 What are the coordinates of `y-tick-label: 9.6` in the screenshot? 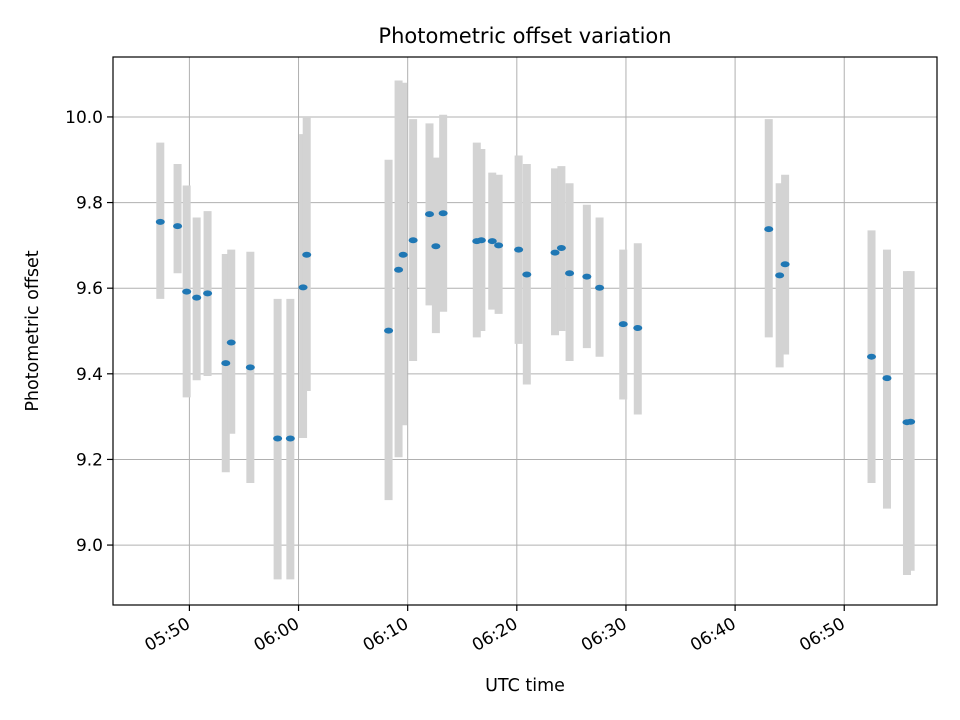 It's located at (89, 289).